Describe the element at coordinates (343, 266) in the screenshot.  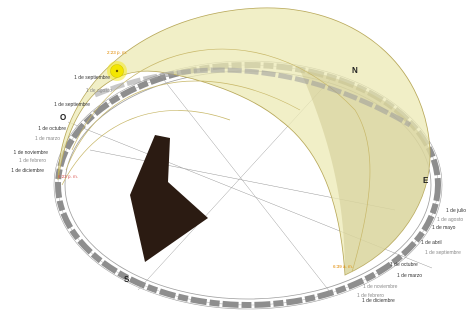
I see `east-time-label: 6:39 a. m.` at that location.